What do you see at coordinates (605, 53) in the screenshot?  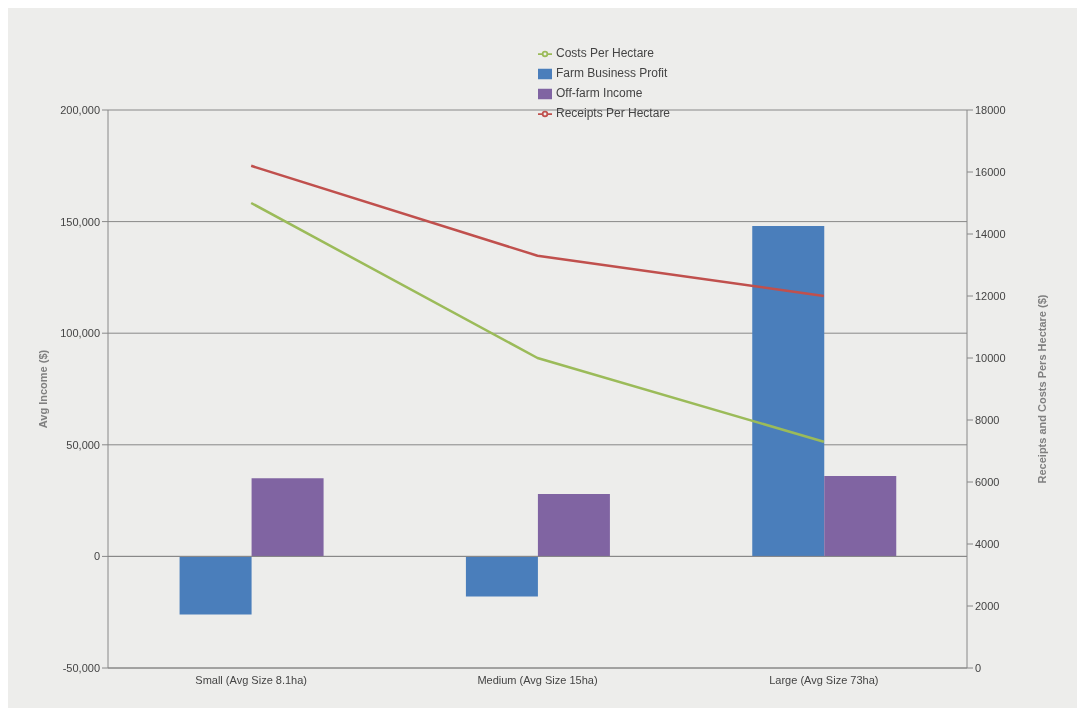 I see `legend-label: Costs Per Hectare` at bounding box center [605, 53].